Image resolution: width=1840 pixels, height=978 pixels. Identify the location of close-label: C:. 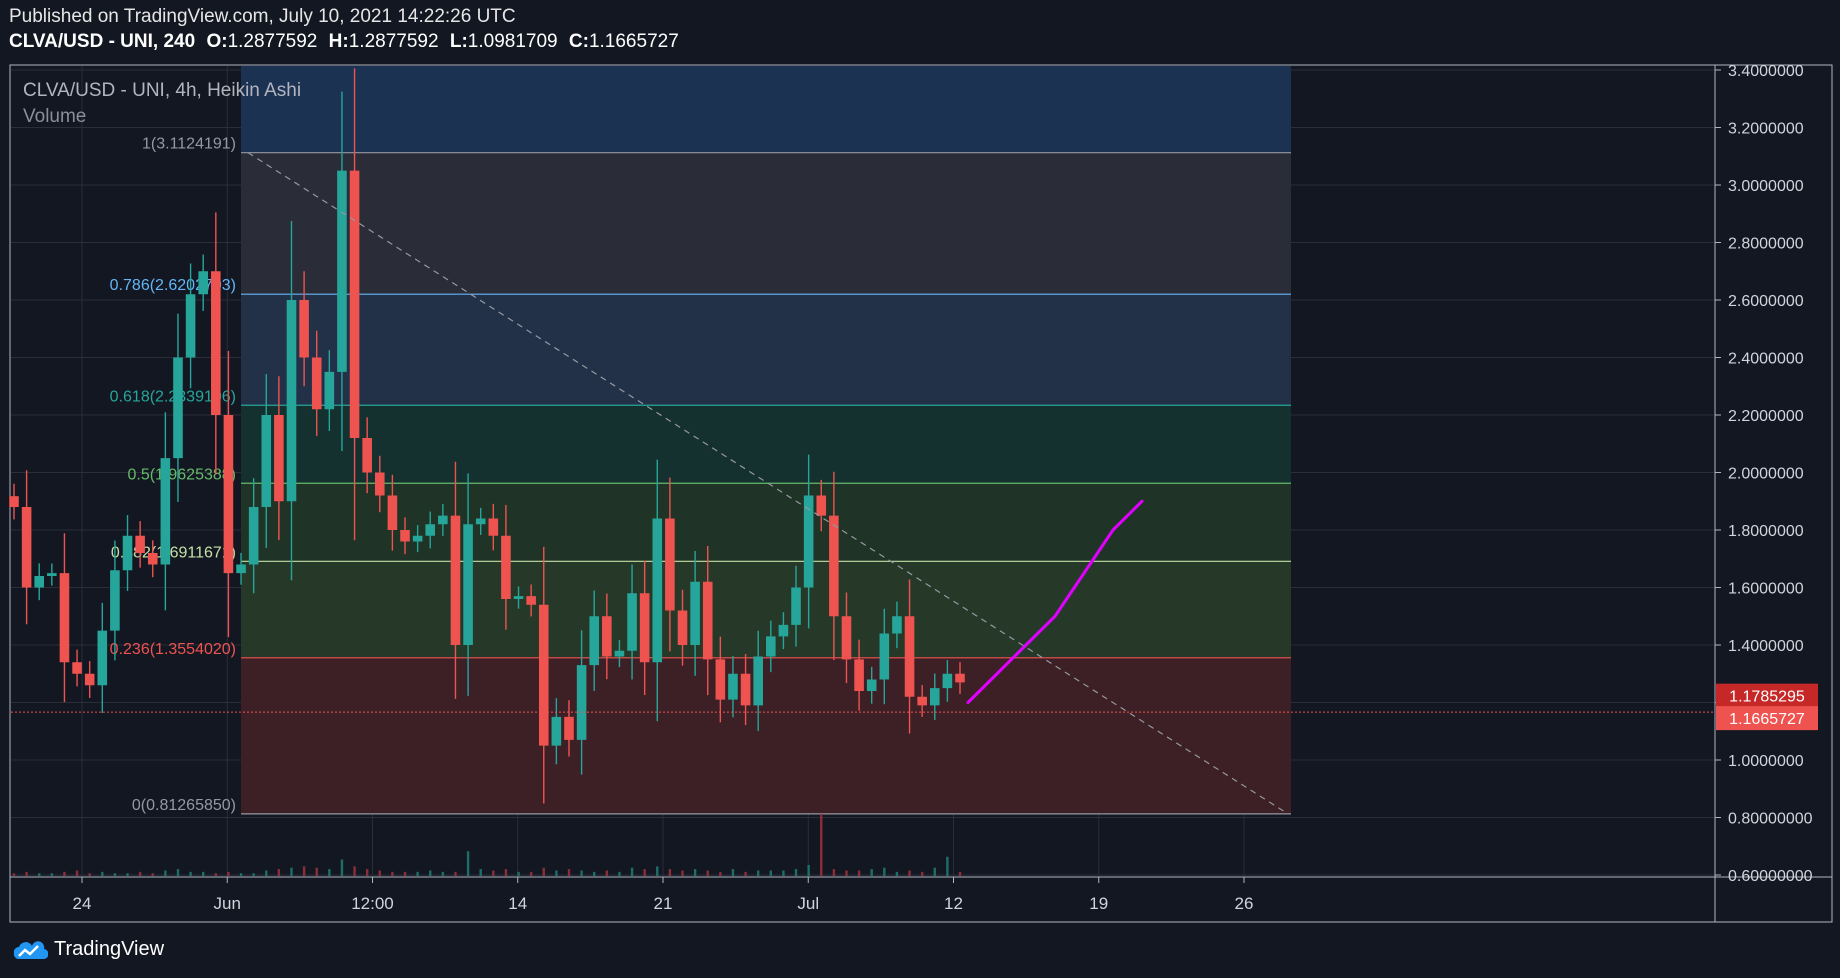
(578, 41).